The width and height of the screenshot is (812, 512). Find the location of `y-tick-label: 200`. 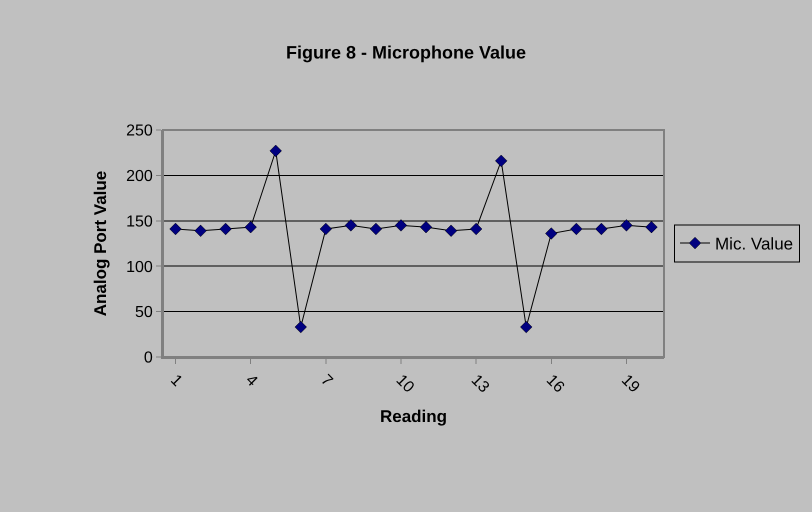

y-tick-label: 200 is located at coordinates (139, 176).